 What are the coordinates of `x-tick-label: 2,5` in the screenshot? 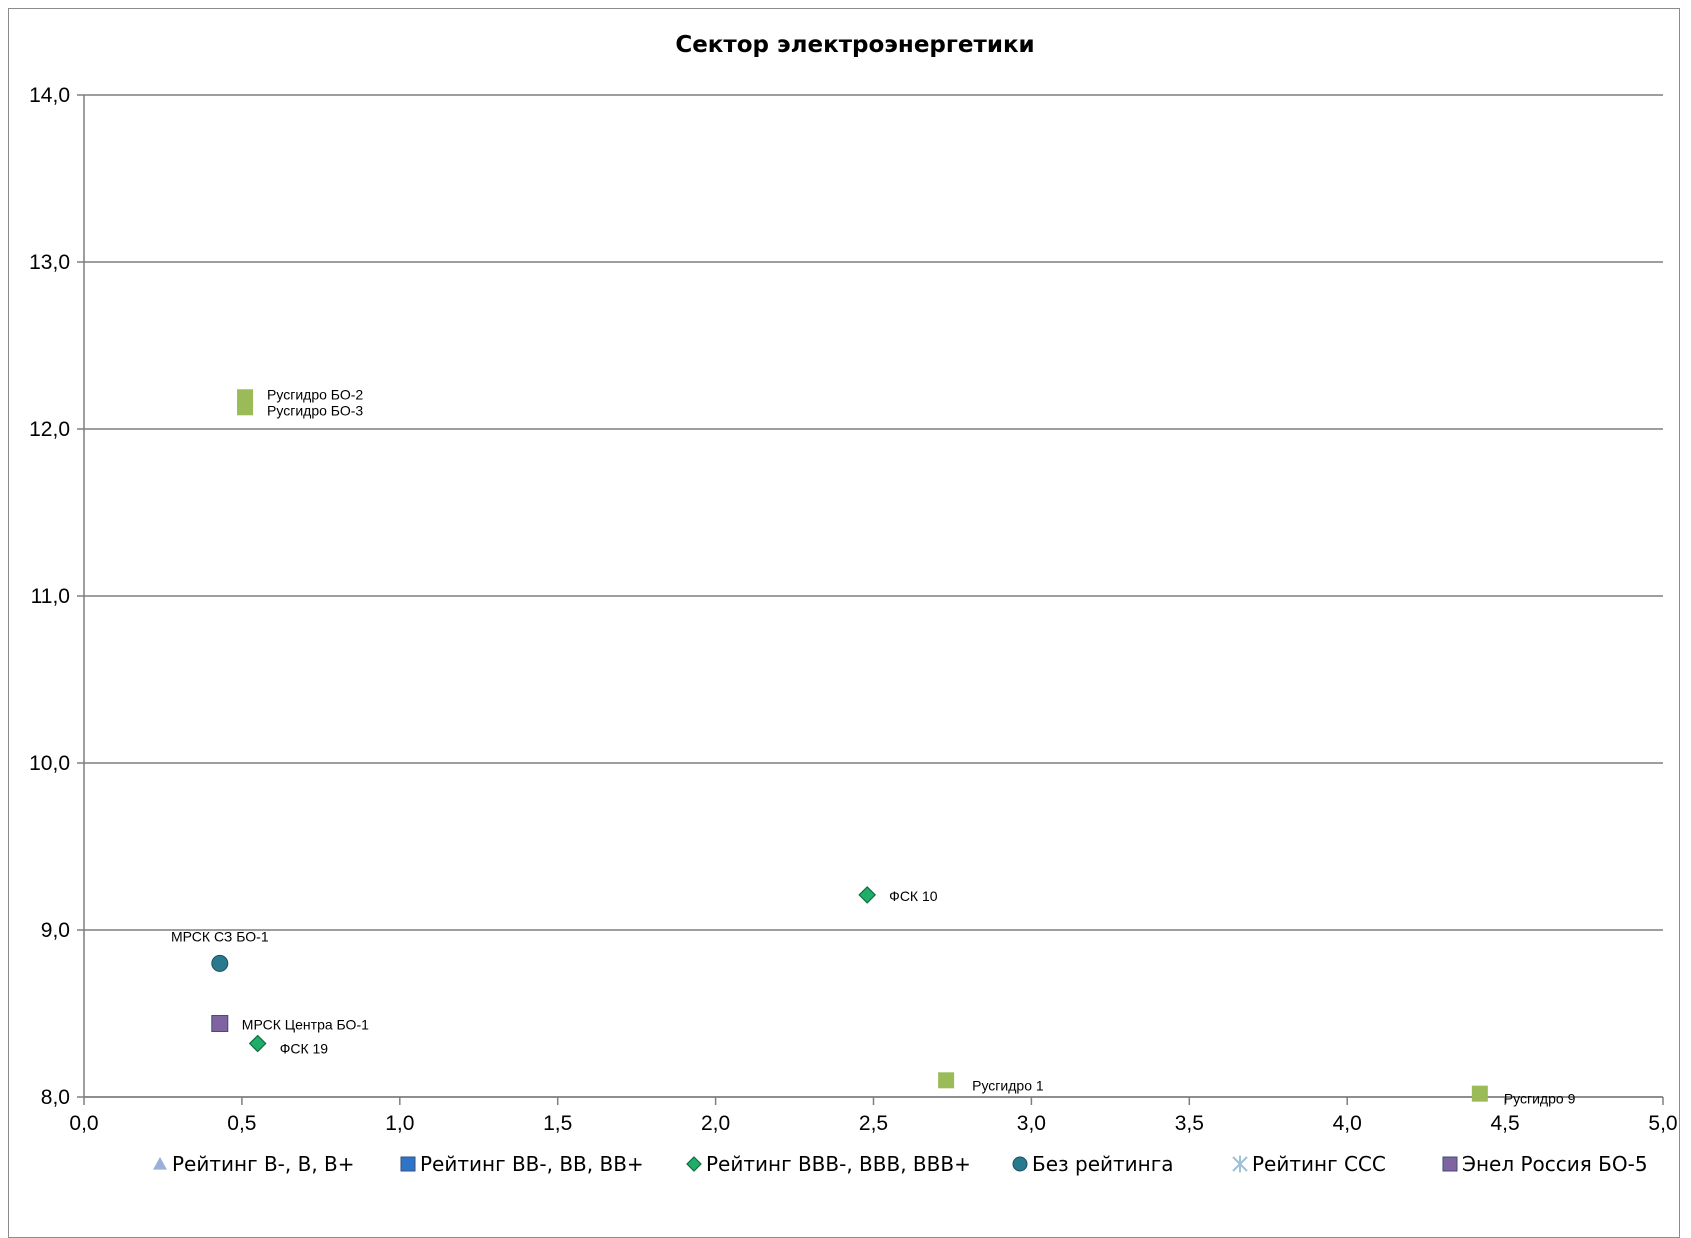 It's located at (873, 1123).